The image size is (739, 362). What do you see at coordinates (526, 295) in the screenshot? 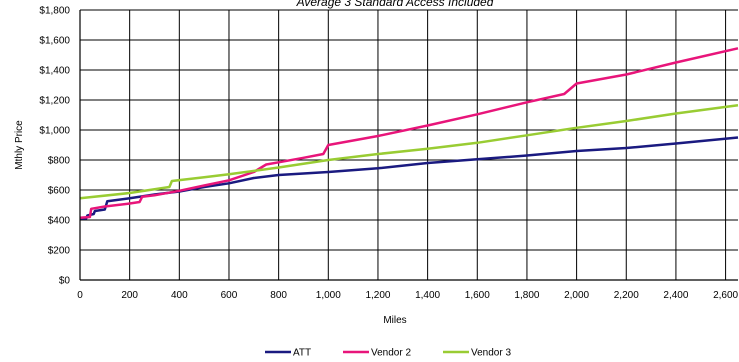
I see `x-tick-label: 1,800` at bounding box center [526, 295].